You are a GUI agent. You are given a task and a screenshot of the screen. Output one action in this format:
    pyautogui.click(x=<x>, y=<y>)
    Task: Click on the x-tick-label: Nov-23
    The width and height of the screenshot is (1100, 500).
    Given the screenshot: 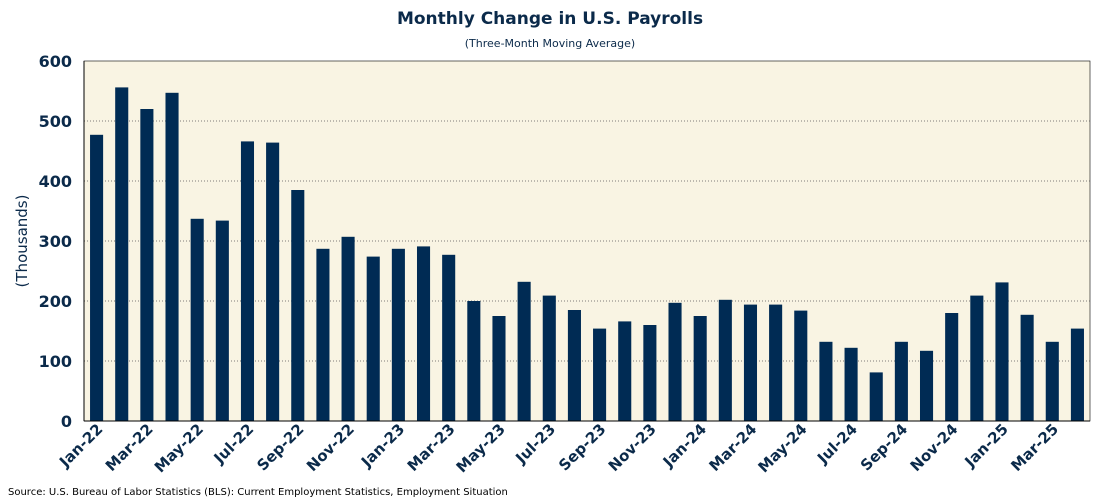 What is the action you would take?
    pyautogui.click(x=632, y=447)
    